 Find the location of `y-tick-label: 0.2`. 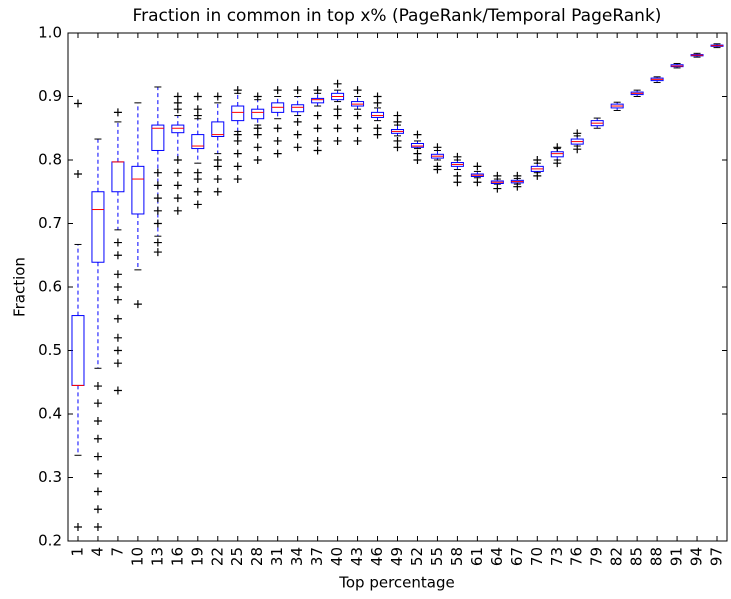

y-tick-label: 0.2 is located at coordinates (50, 541).